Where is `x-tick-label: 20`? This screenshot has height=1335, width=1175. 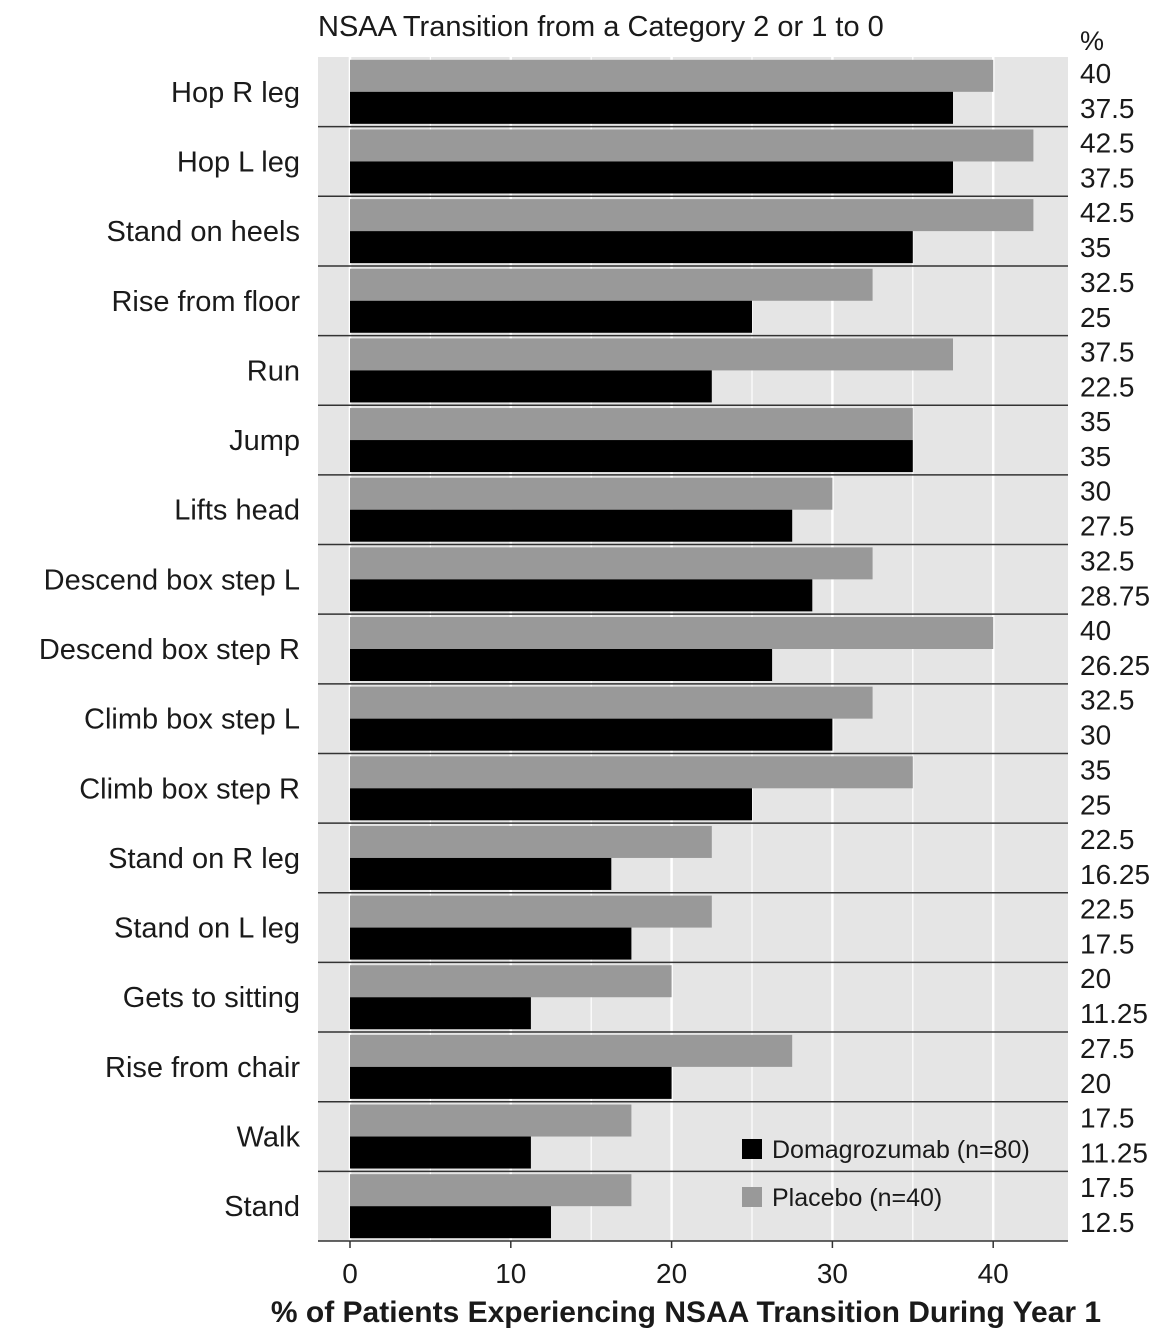 x-tick-label: 20 is located at coordinates (671, 1273).